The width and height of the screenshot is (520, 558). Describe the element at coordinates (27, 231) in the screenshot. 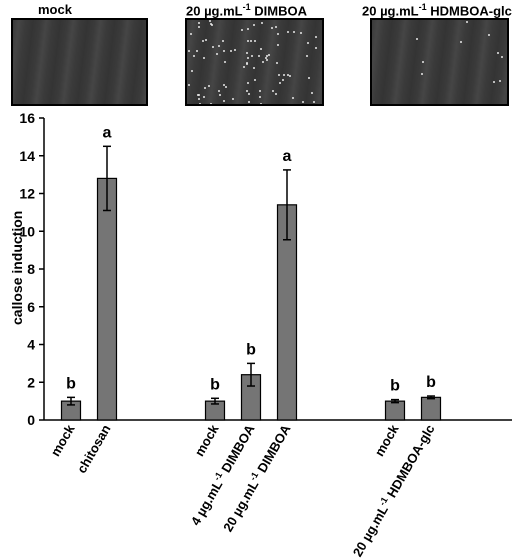

I see `y-tick-label: 10` at that location.